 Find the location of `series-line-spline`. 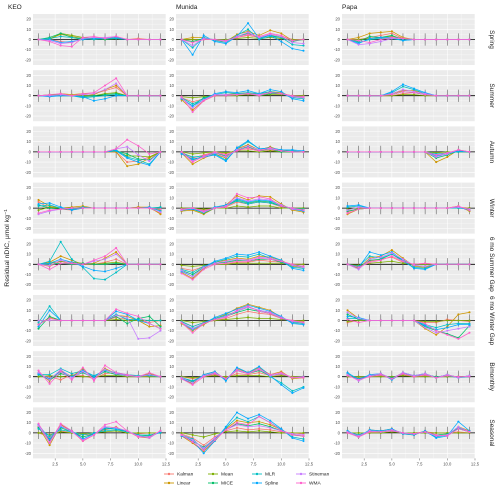

series-line-spline is located at coordinates (242, 380).